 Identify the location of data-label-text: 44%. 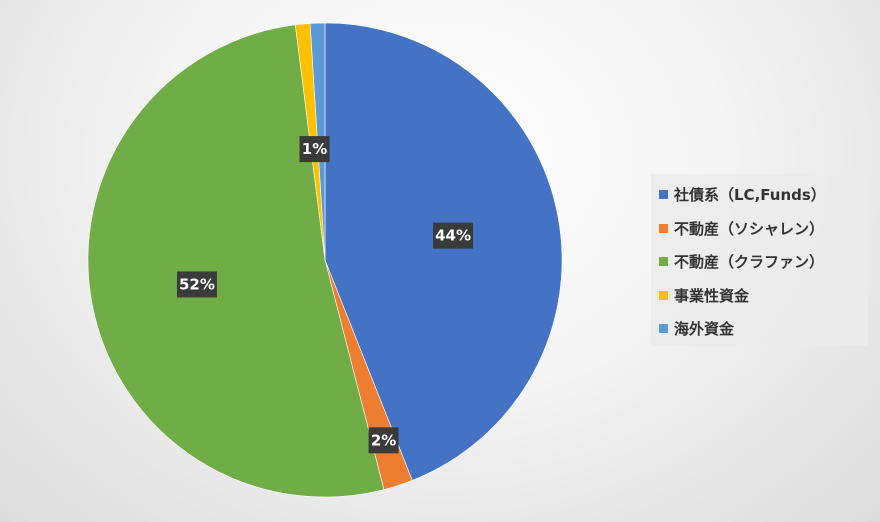
(453, 236).